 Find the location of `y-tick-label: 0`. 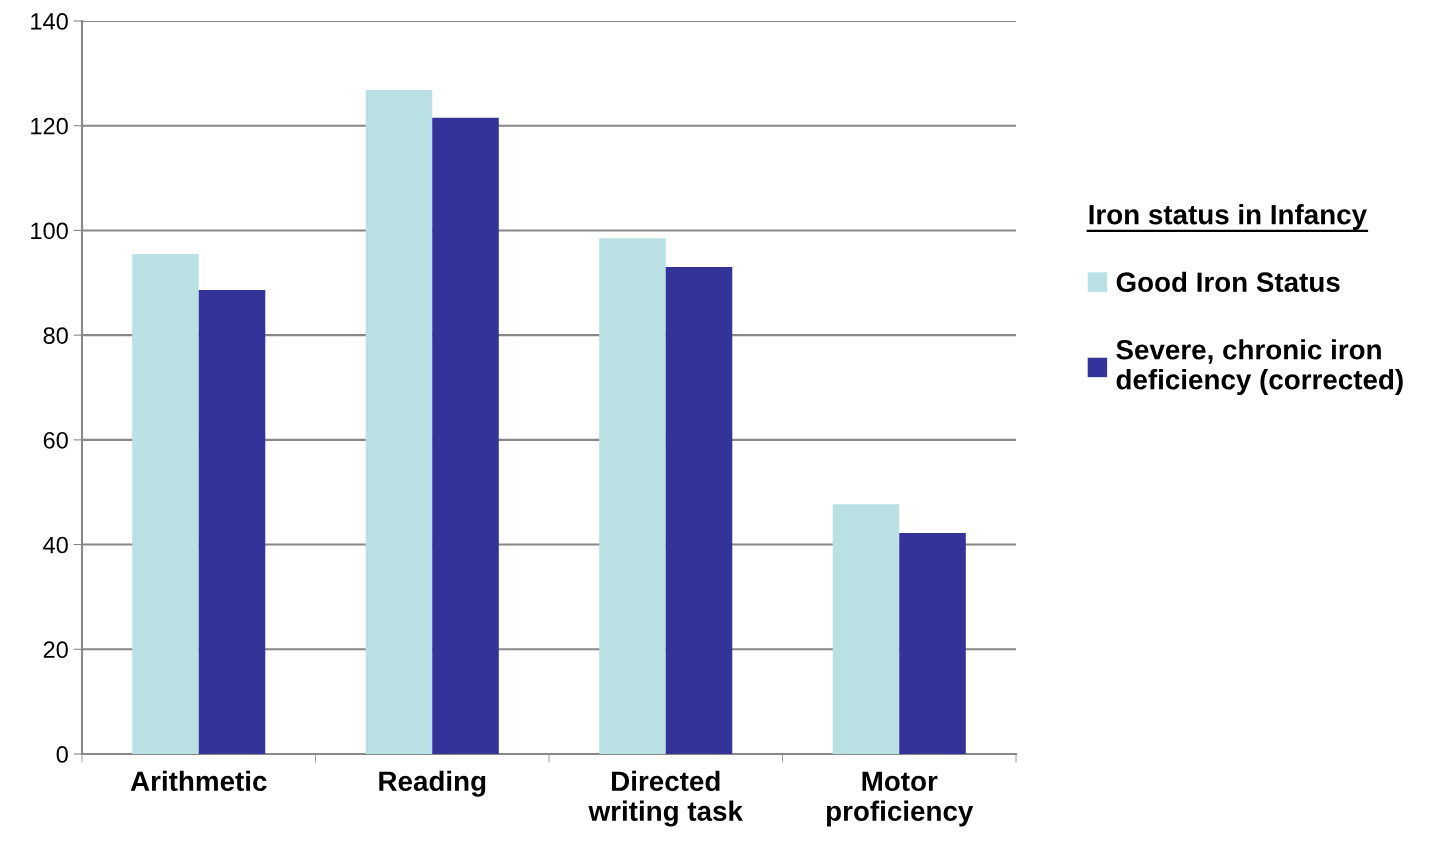

y-tick-label: 0 is located at coordinates (62, 754).